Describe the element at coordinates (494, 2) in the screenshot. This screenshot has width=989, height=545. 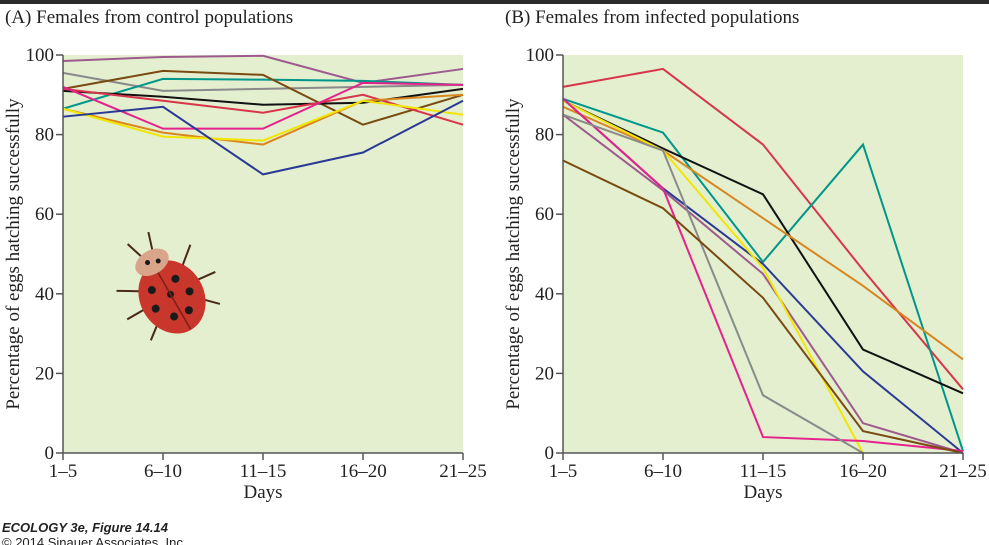
I see `top-bar` at that location.